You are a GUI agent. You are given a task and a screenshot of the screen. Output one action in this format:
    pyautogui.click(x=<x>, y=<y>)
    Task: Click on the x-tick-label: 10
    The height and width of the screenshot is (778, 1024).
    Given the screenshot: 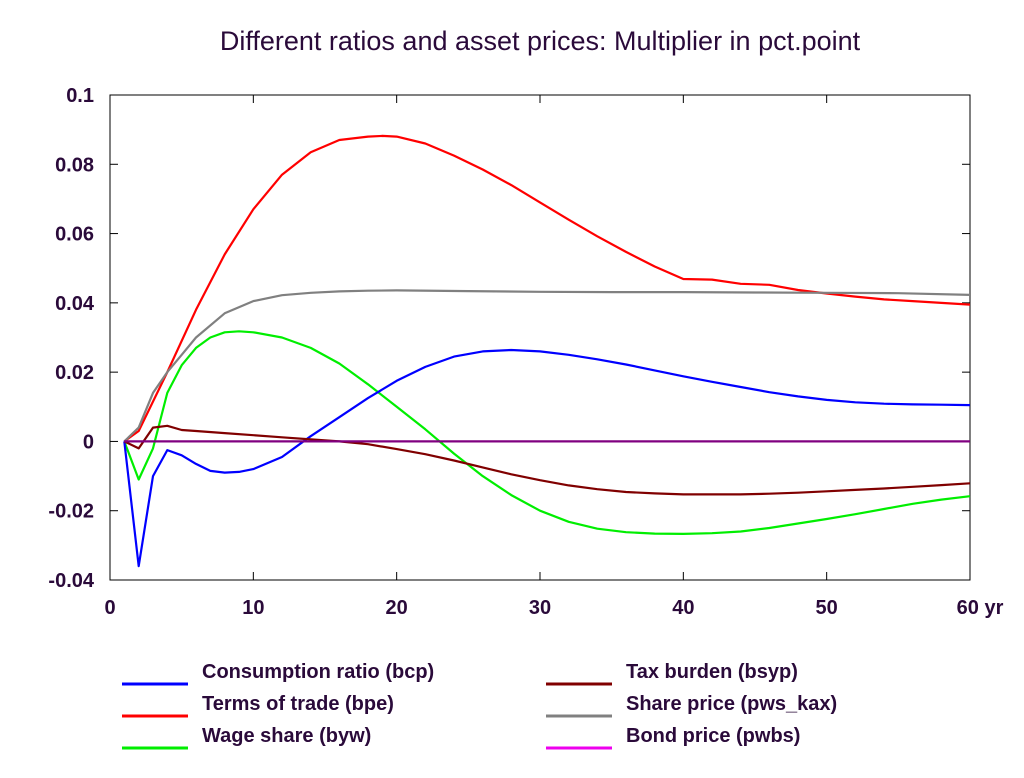 What is the action you would take?
    pyautogui.click(x=253, y=608)
    